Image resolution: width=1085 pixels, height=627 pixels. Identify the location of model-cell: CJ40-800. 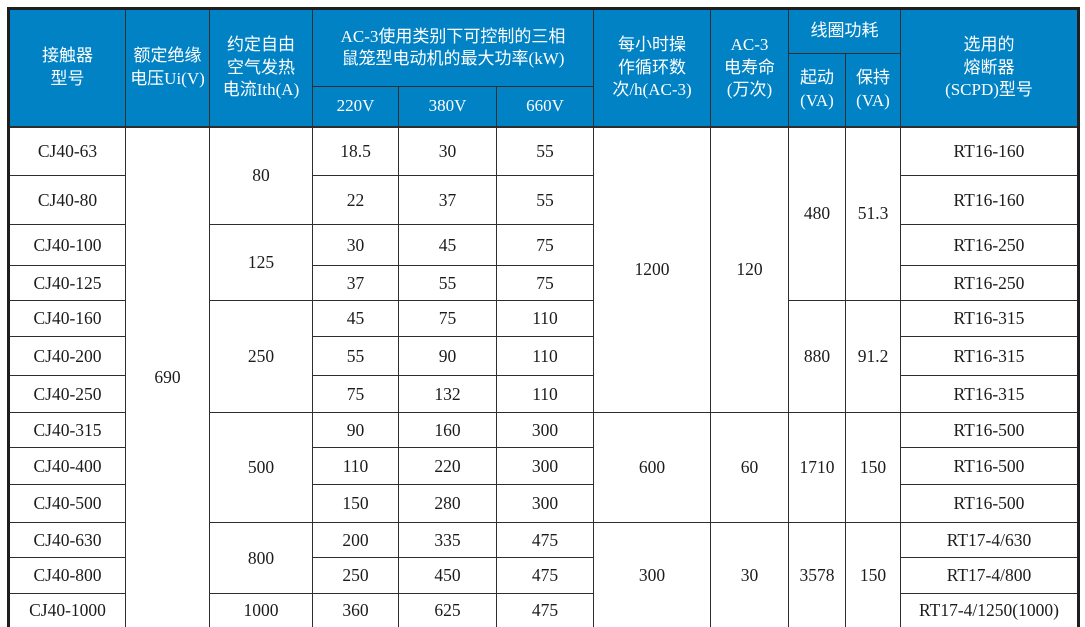
(67, 575).